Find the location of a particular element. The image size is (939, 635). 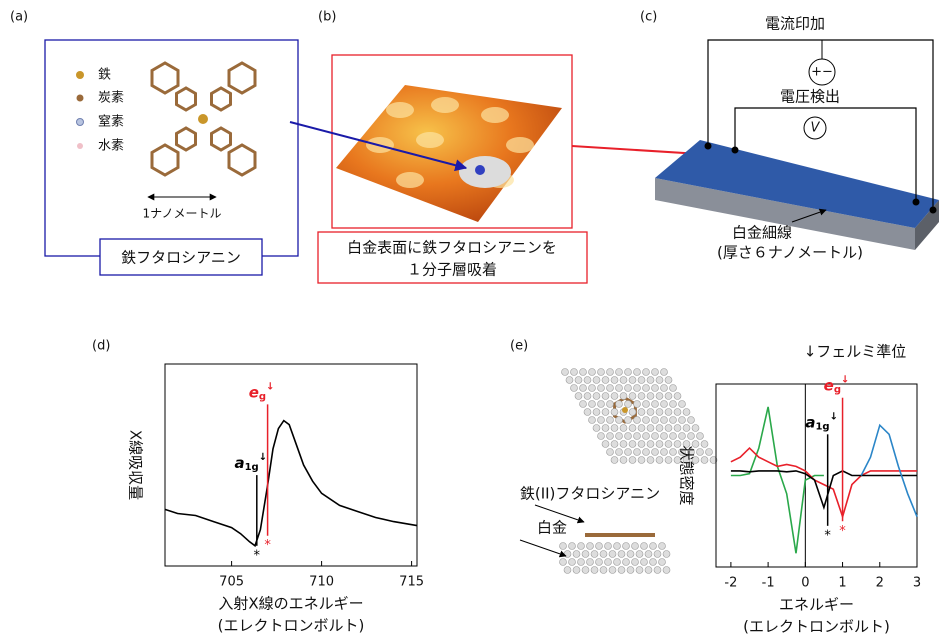

circuit is located at coordinates (820, 124).